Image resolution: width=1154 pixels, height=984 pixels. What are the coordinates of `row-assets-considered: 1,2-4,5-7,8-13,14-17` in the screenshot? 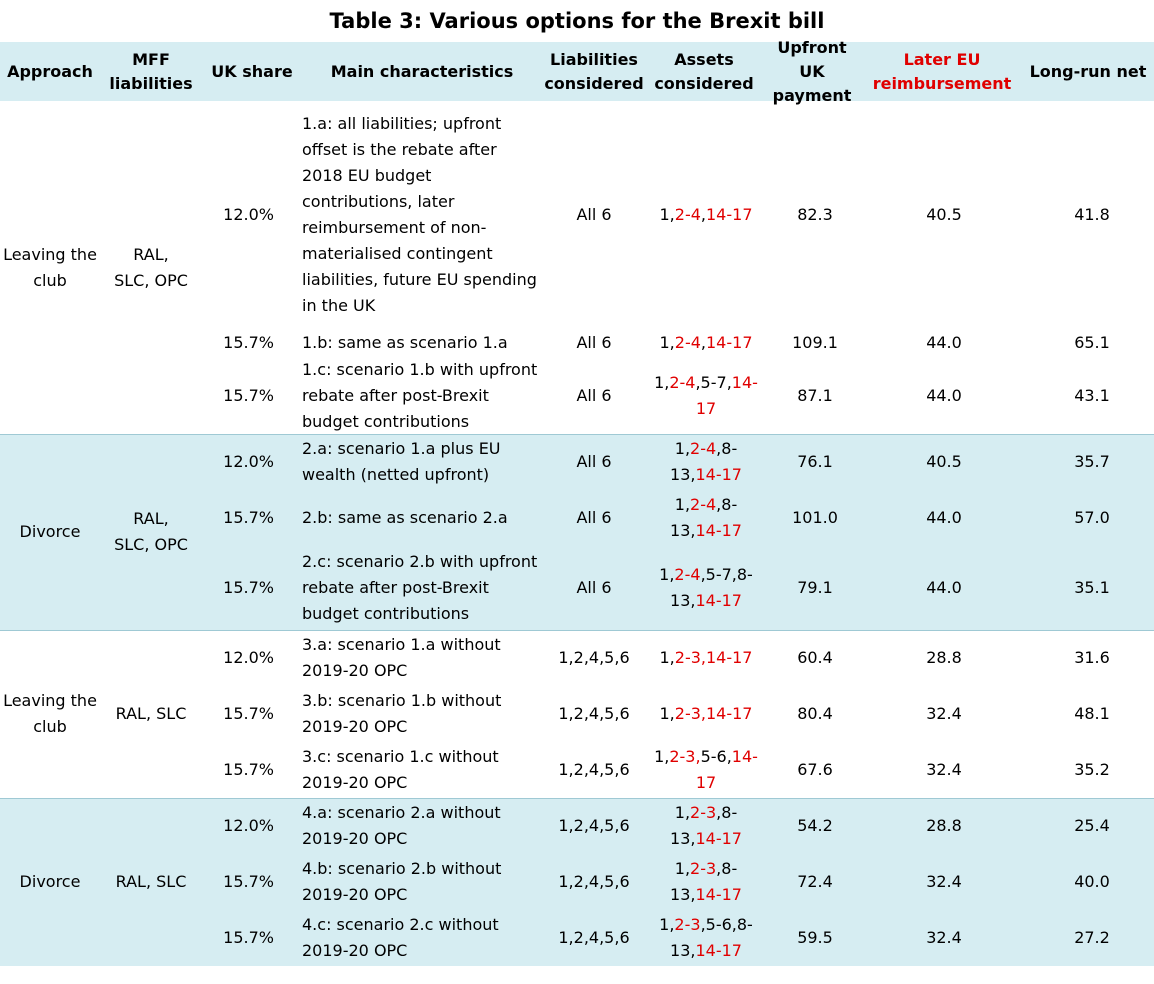 It's located at (706, 588).